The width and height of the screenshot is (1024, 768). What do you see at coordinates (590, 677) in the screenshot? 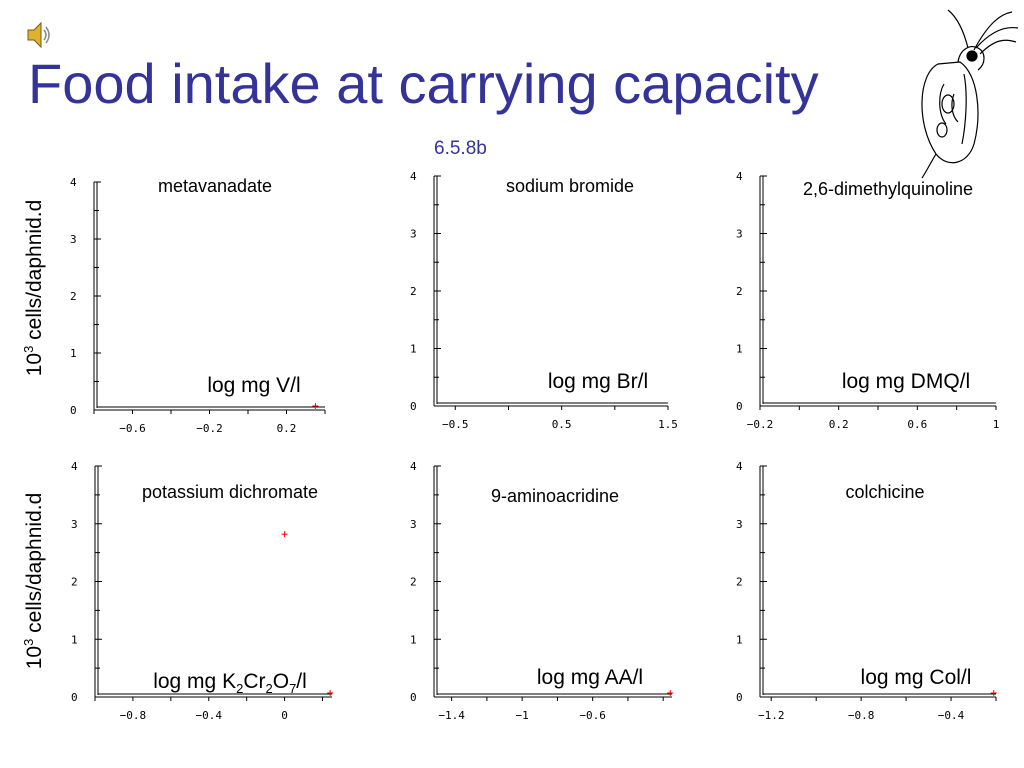
I see `chart-xlabel: log mg AA/l` at bounding box center [590, 677].